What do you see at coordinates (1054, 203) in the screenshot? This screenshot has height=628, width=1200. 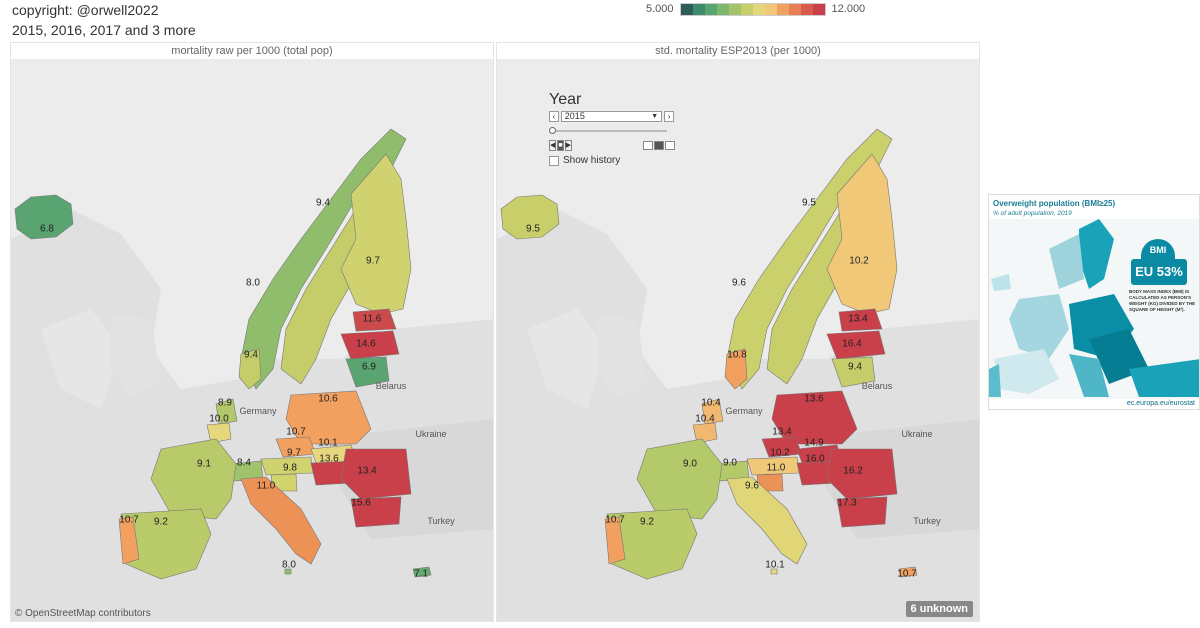 I see `inset-title: Overweight population (BMI≥25)` at bounding box center [1054, 203].